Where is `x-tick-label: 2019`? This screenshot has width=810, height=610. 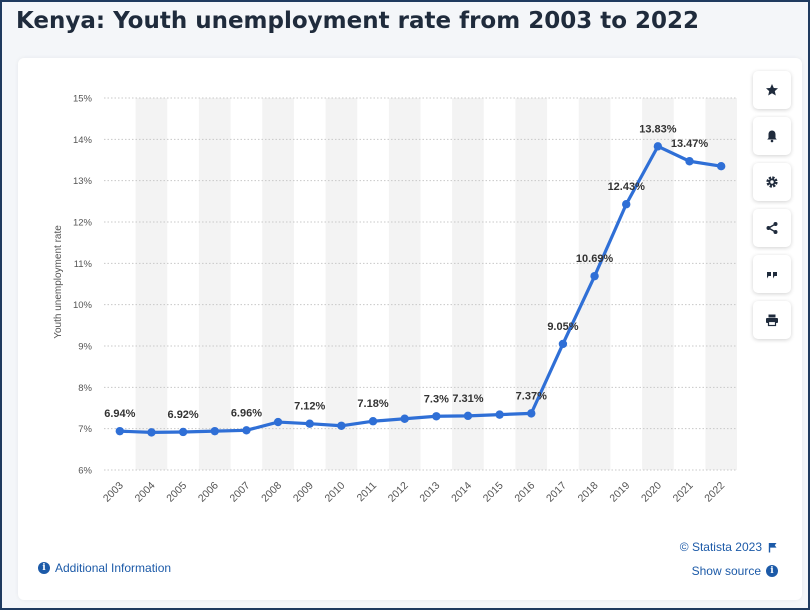 x-tick-label: 2019 is located at coordinates (619, 492).